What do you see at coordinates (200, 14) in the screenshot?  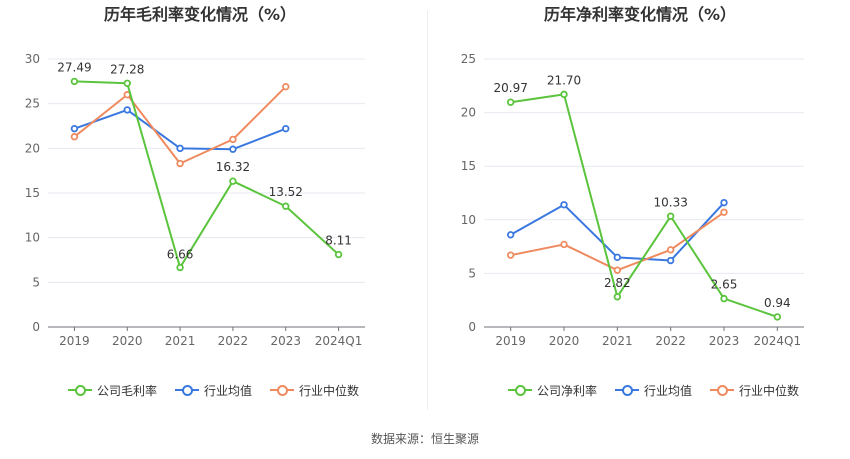 I see `chart-title: 历年毛利率变化情况（%）` at bounding box center [200, 14].